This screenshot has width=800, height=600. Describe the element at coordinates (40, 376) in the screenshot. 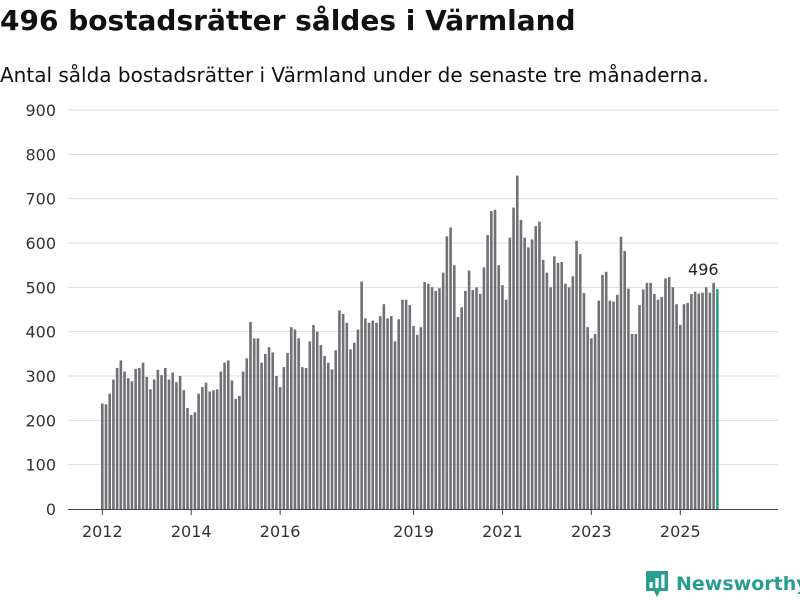

I see `y-tick-label: 300` at that location.